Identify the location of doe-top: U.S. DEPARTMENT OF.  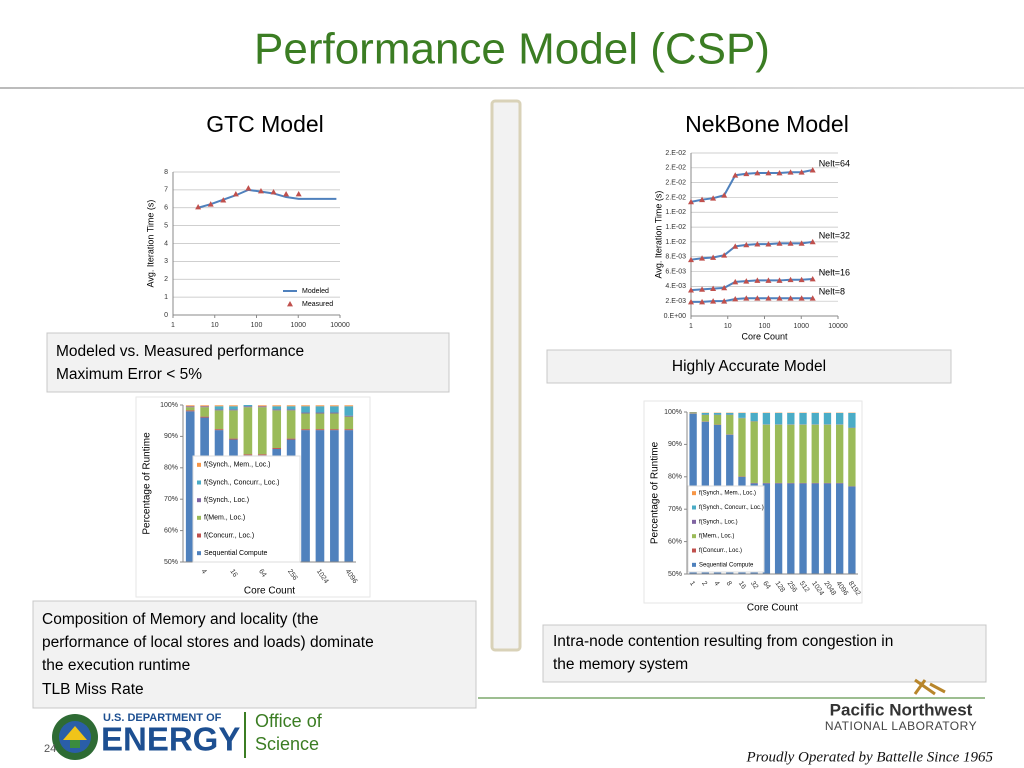
(162, 718).